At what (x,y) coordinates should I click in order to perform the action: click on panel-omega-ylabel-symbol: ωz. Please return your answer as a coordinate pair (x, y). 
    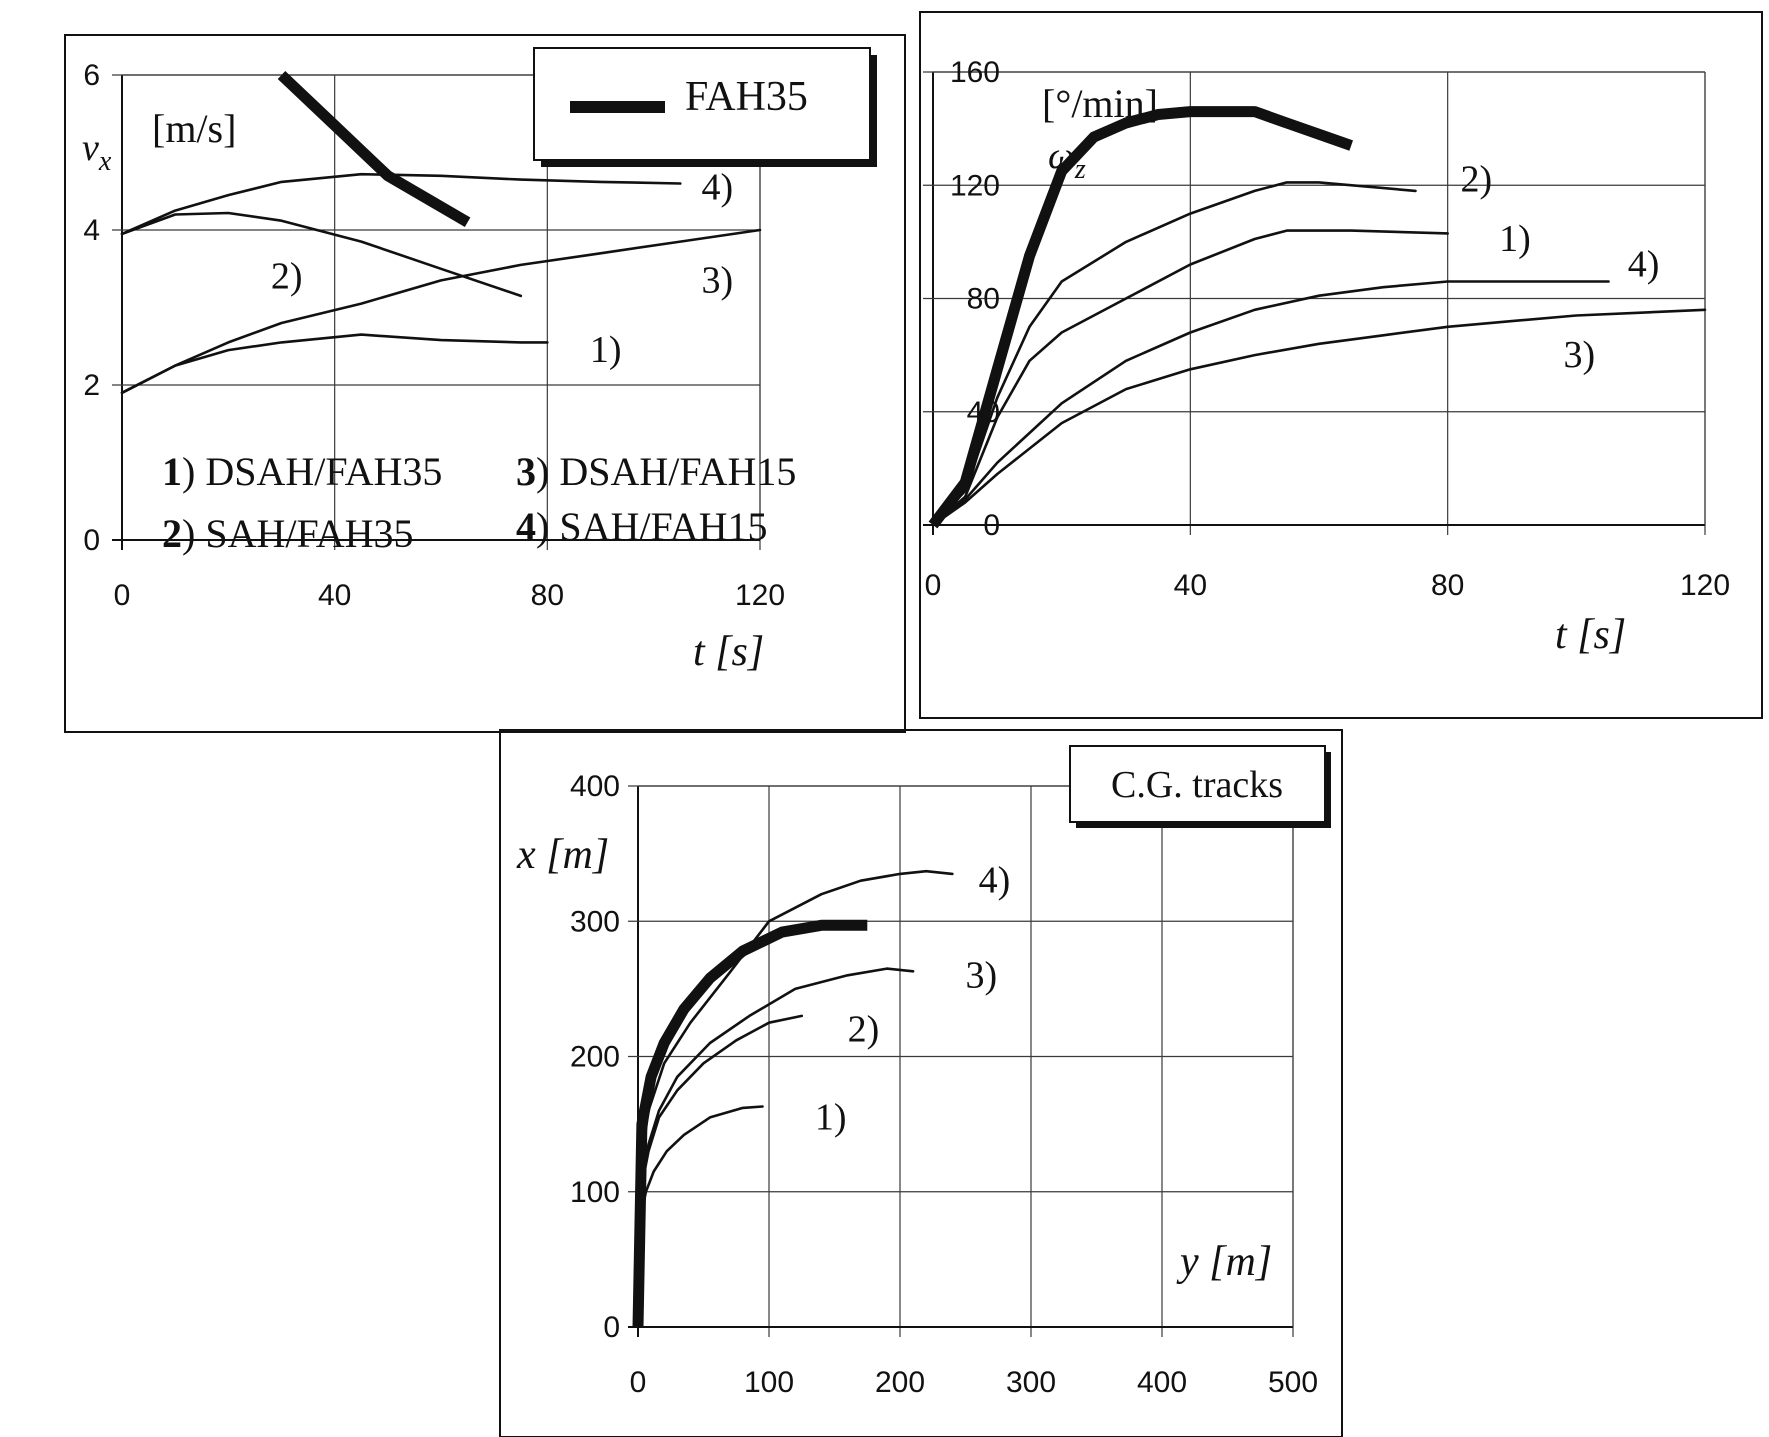
    Looking at the image, I should click on (1067, 160).